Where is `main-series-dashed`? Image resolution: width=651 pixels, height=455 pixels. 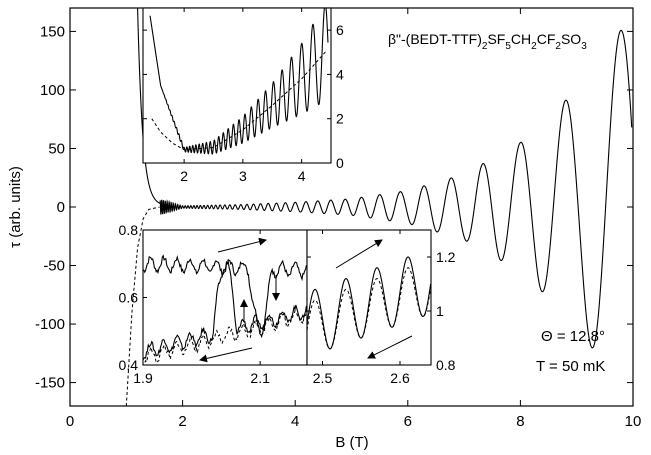
main-series-dashed is located at coordinates (142, 306).